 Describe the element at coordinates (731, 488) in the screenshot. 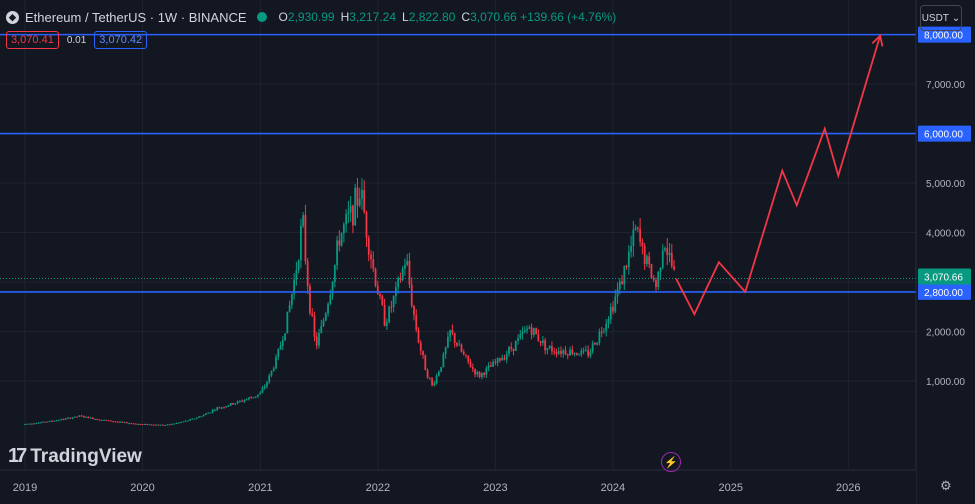

I see `time-tick-label: 2025` at that location.